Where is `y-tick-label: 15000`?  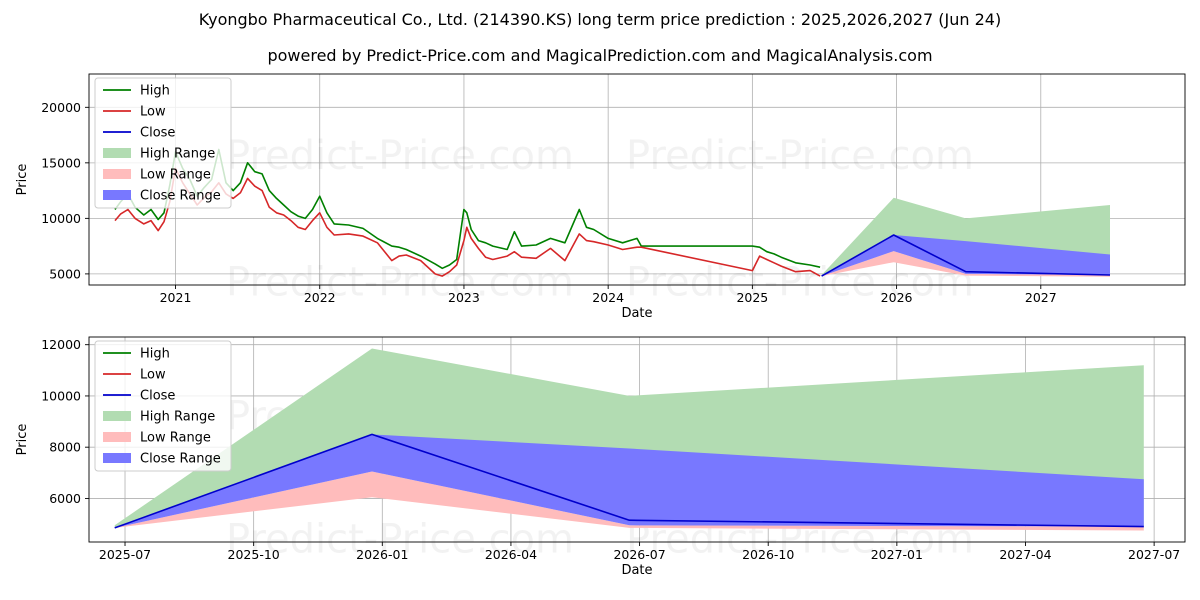
y-tick-label: 15000 is located at coordinates (61, 162).